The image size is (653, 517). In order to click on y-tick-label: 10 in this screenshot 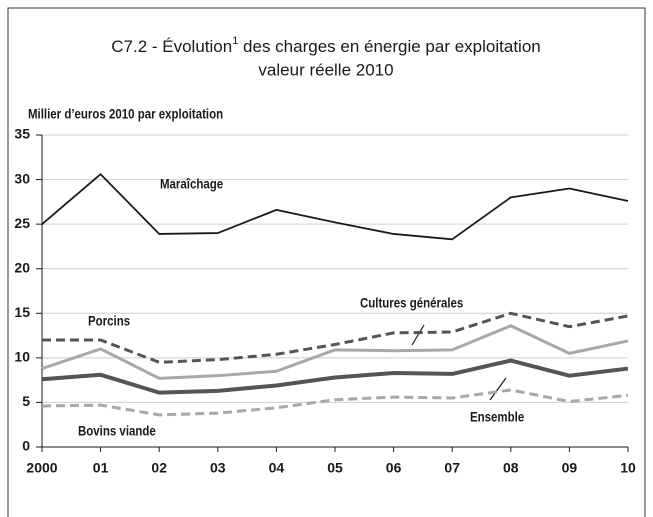, I will do `click(22, 357)`.